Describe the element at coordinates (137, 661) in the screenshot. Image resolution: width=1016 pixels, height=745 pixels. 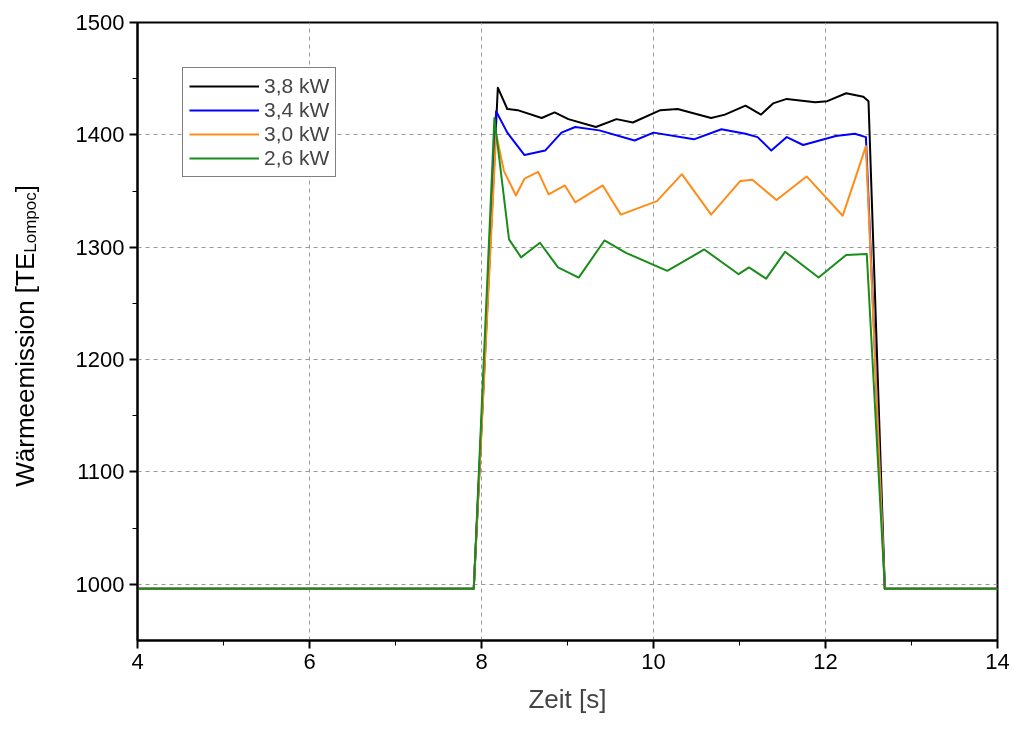
I see `x-tick-label: 4` at that location.